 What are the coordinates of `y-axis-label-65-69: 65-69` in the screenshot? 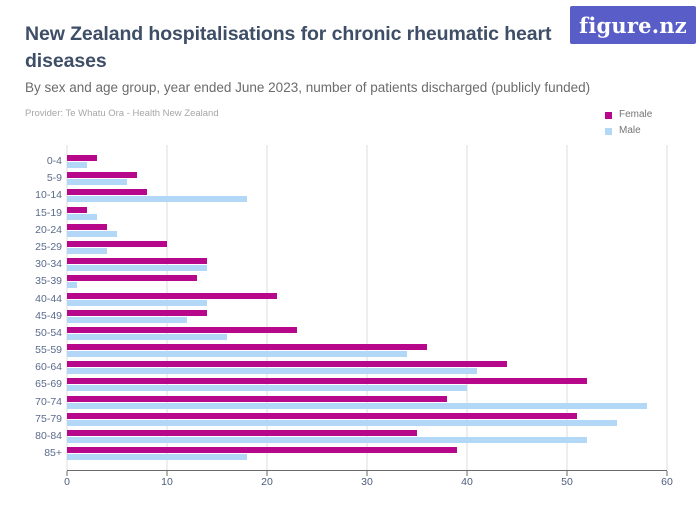 It's located at (48, 384).